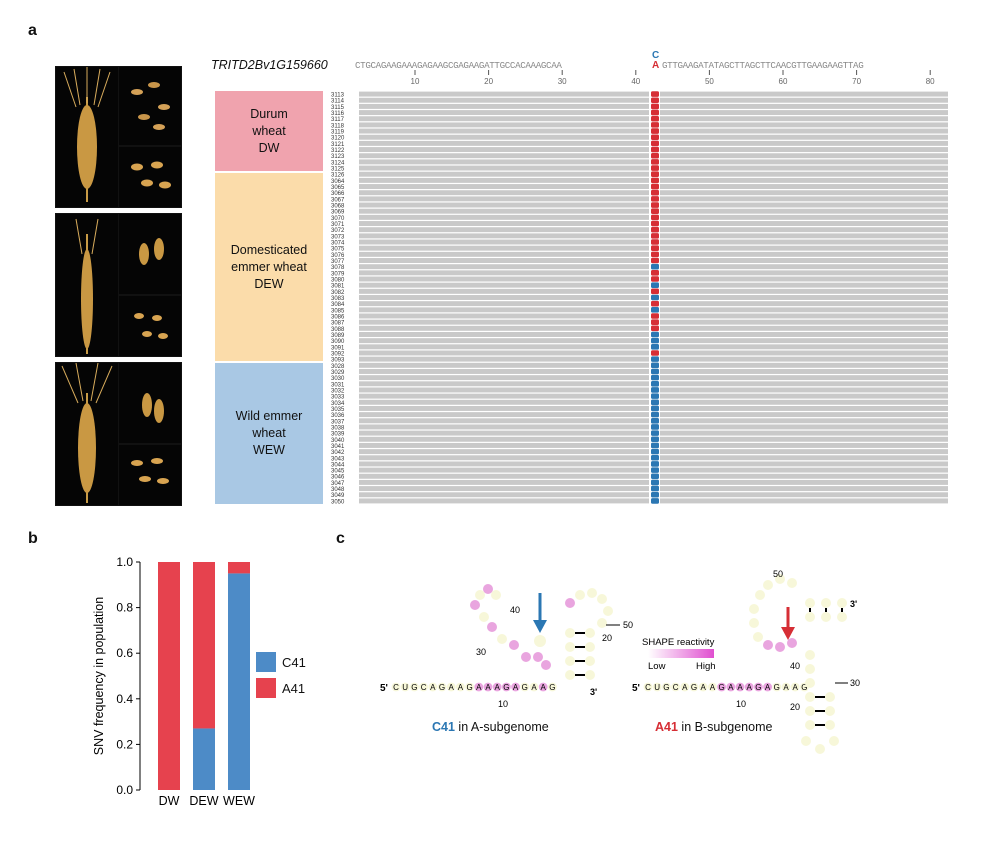 This screenshot has height=847, width=989. I want to click on sample-id-label: 3090, so click(338, 342).